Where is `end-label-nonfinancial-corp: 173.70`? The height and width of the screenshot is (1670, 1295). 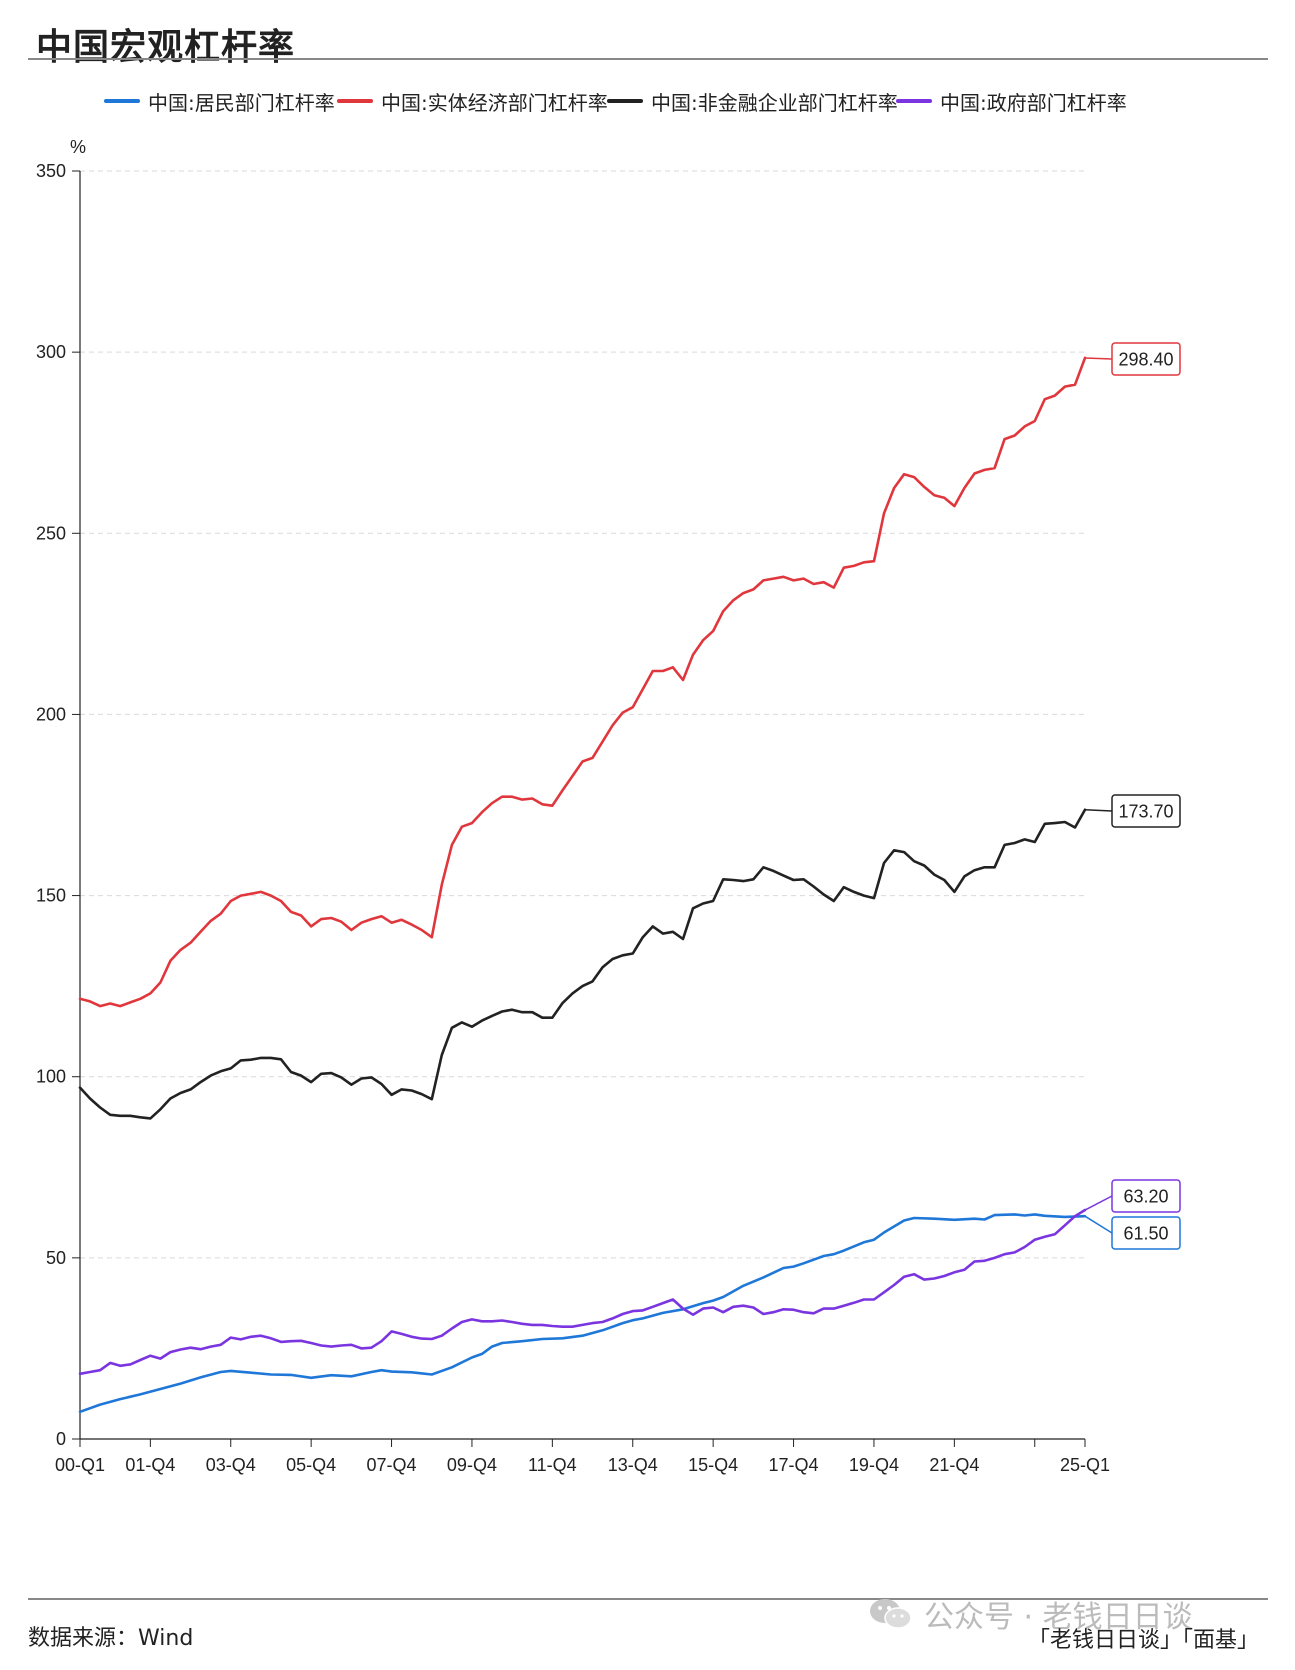
end-label-nonfinancial-corp: 173.70 is located at coordinates (1145, 812).